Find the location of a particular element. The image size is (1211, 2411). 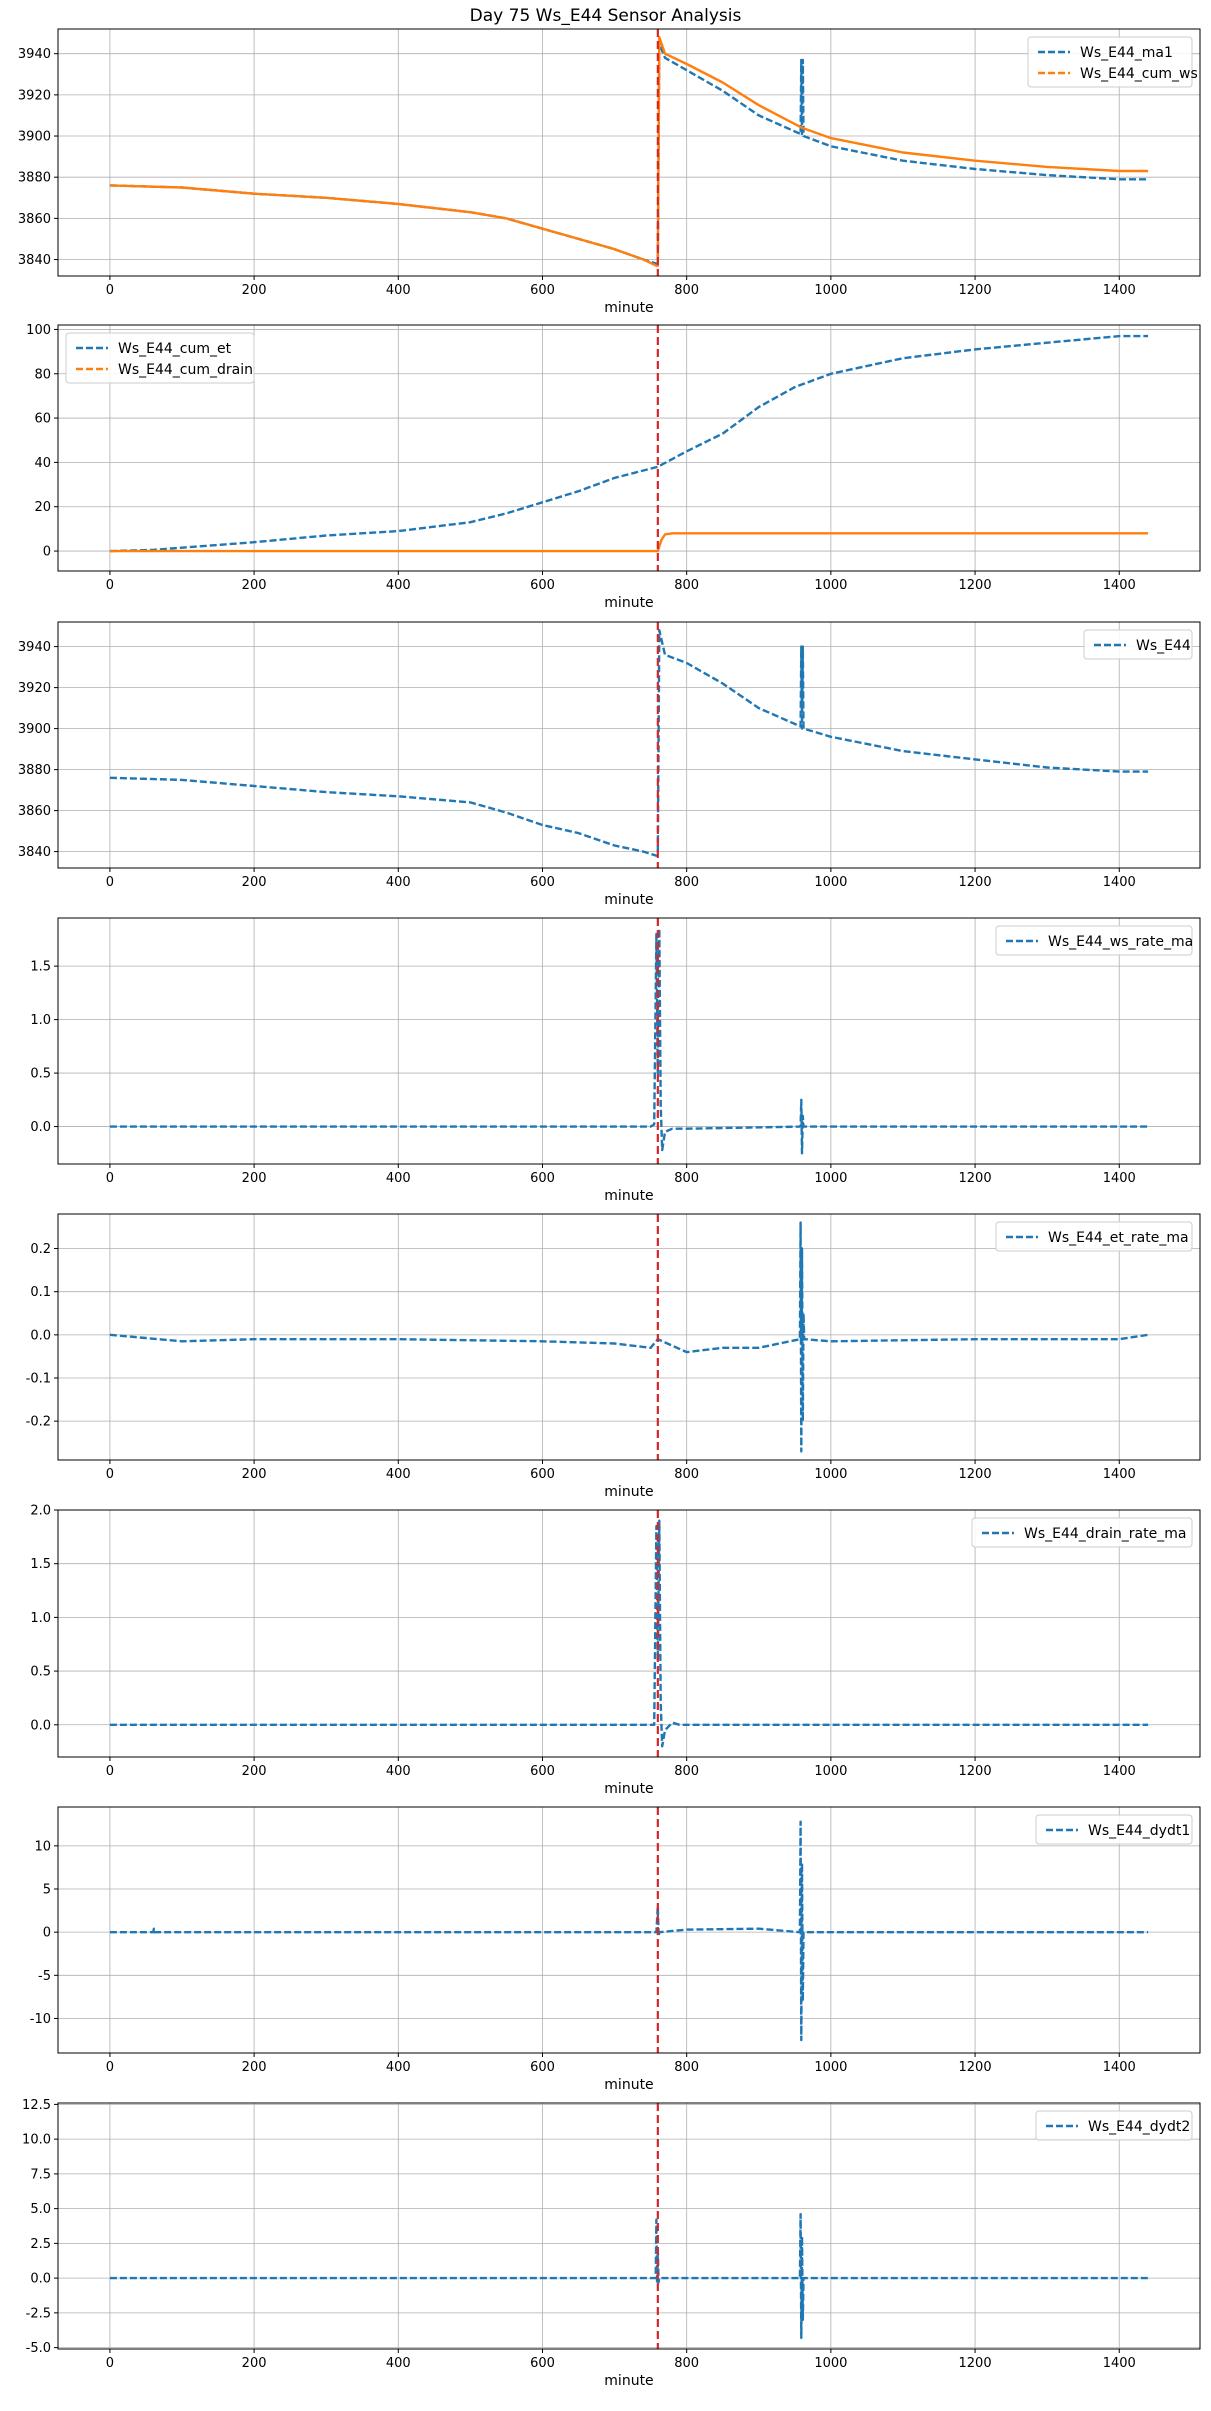

tick-group: 0 200 400 600 800 1000 1200 1400 0.0 0.5 1.0 1.5 2.0 is located at coordinates (582, 1642).